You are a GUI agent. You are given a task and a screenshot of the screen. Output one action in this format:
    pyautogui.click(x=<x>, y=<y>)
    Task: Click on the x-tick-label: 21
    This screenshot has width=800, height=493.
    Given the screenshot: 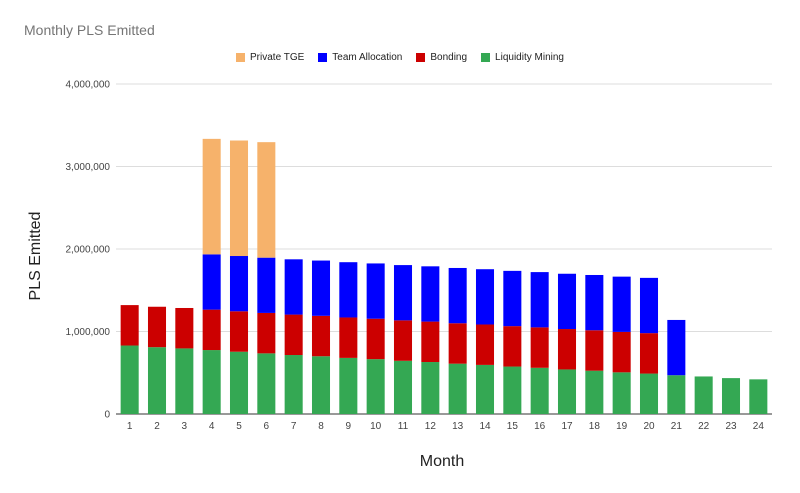 What is the action you would take?
    pyautogui.click(x=677, y=426)
    